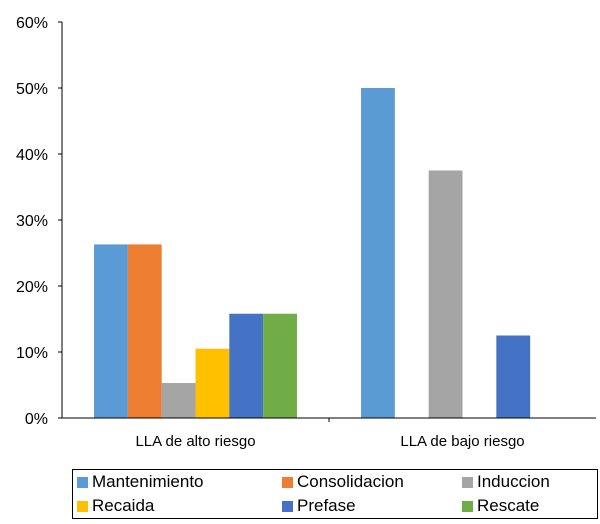 The image size is (600, 524). What do you see at coordinates (144, 331) in the screenshot?
I see `bar-consolidacion` at bounding box center [144, 331].